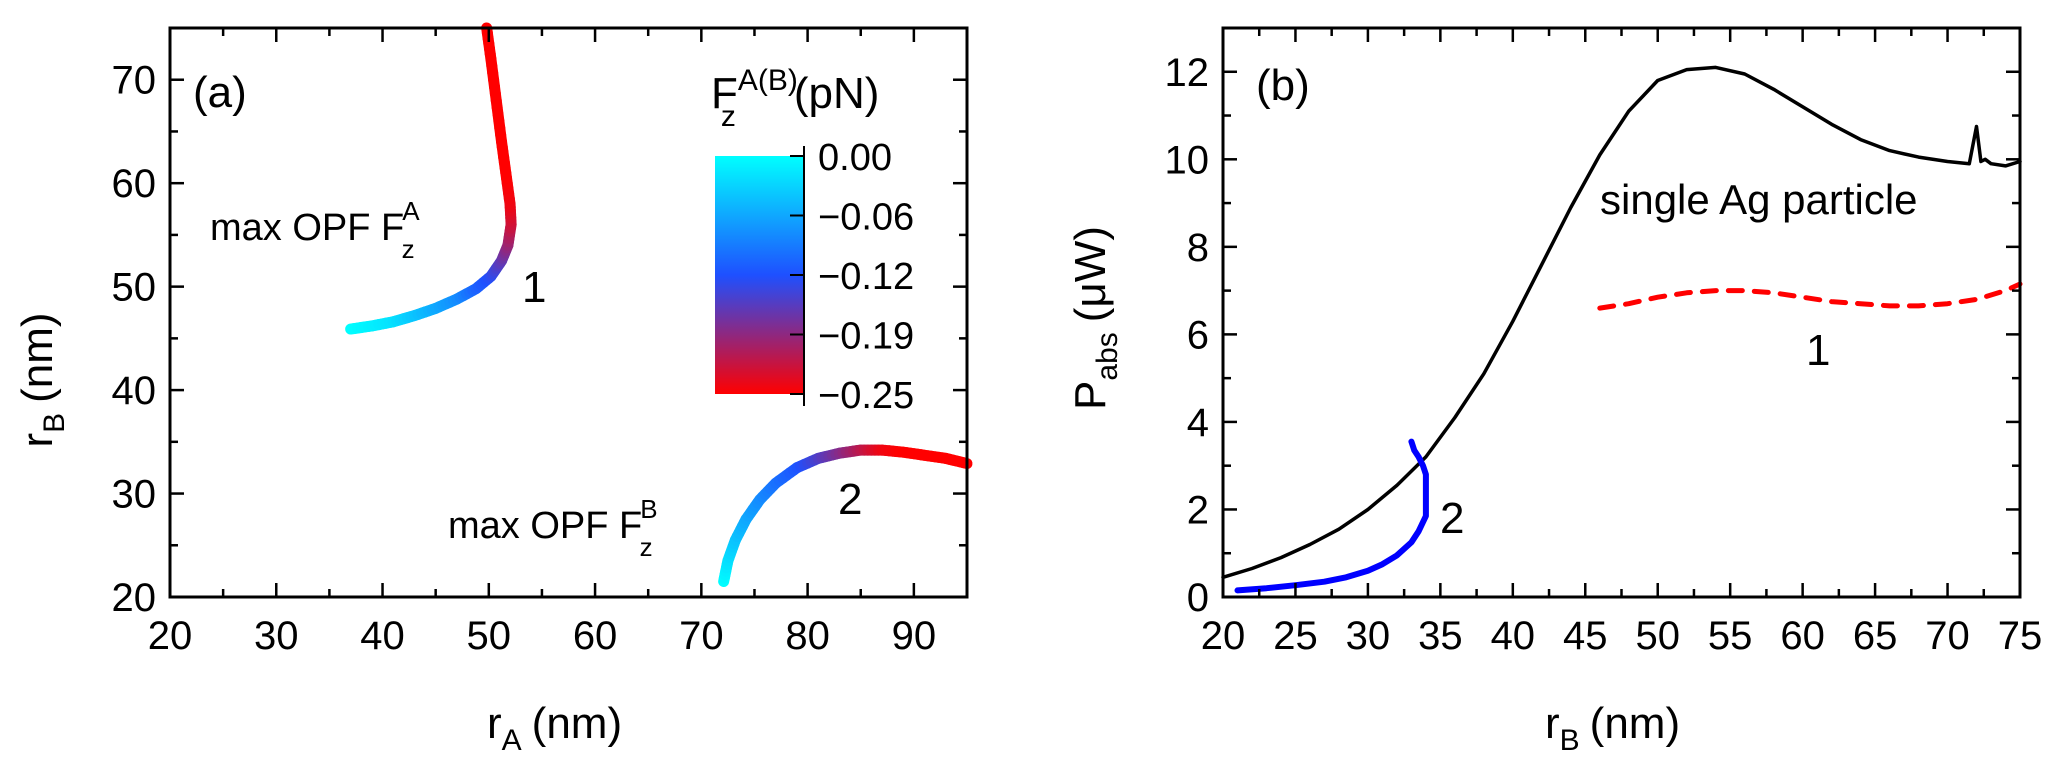 This screenshot has height=773, width=2048. What do you see at coordinates (1802, 636) in the screenshot?
I see `b-x-tick-label: 60` at bounding box center [1802, 636].